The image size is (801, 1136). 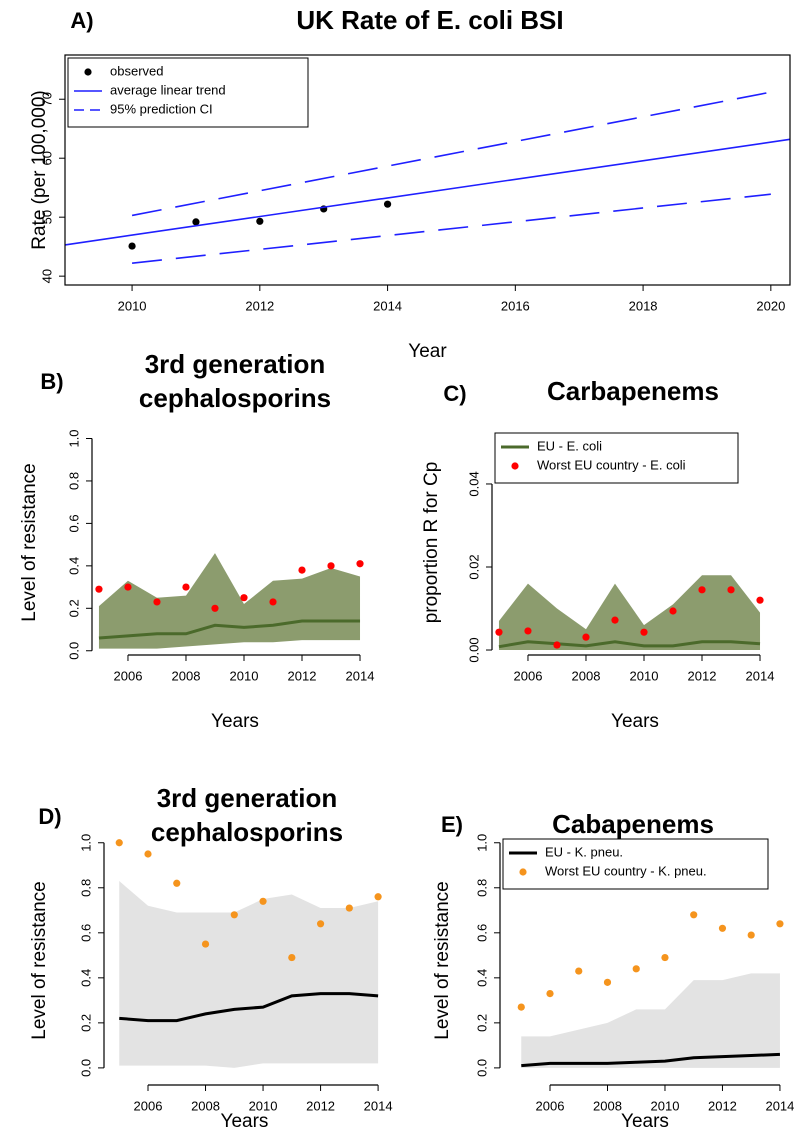 What do you see at coordinates (81, 20) in the screenshot?
I see `panel-label: A)` at bounding box center [81, 20].